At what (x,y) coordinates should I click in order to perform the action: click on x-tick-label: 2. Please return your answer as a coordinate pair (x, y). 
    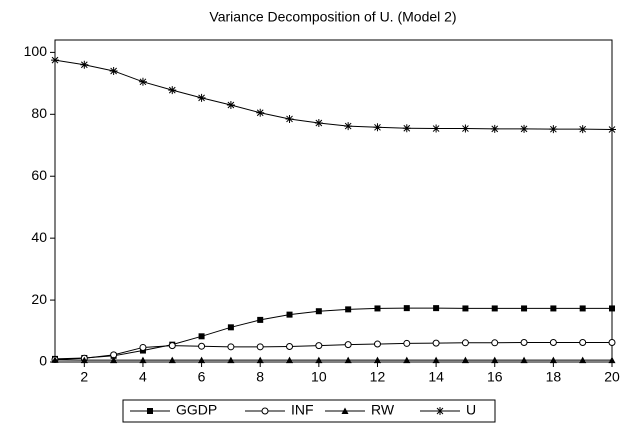
    Looking at the image, I should click on (84, 377).